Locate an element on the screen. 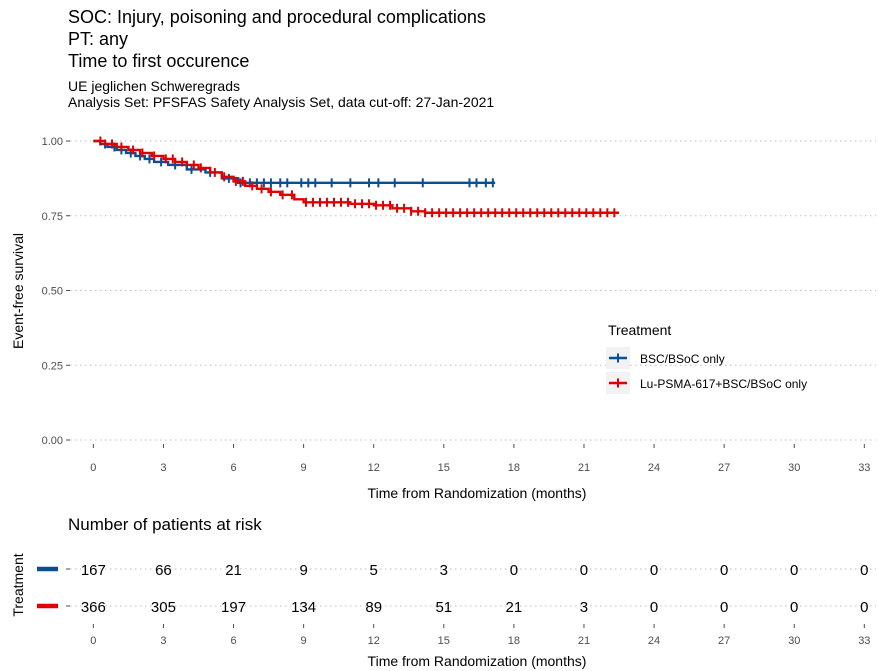 Image resolution: width=878 pixels, height=671 pixels. risk-table-title: Number of patients at risk is located at coordinates (165, 524).